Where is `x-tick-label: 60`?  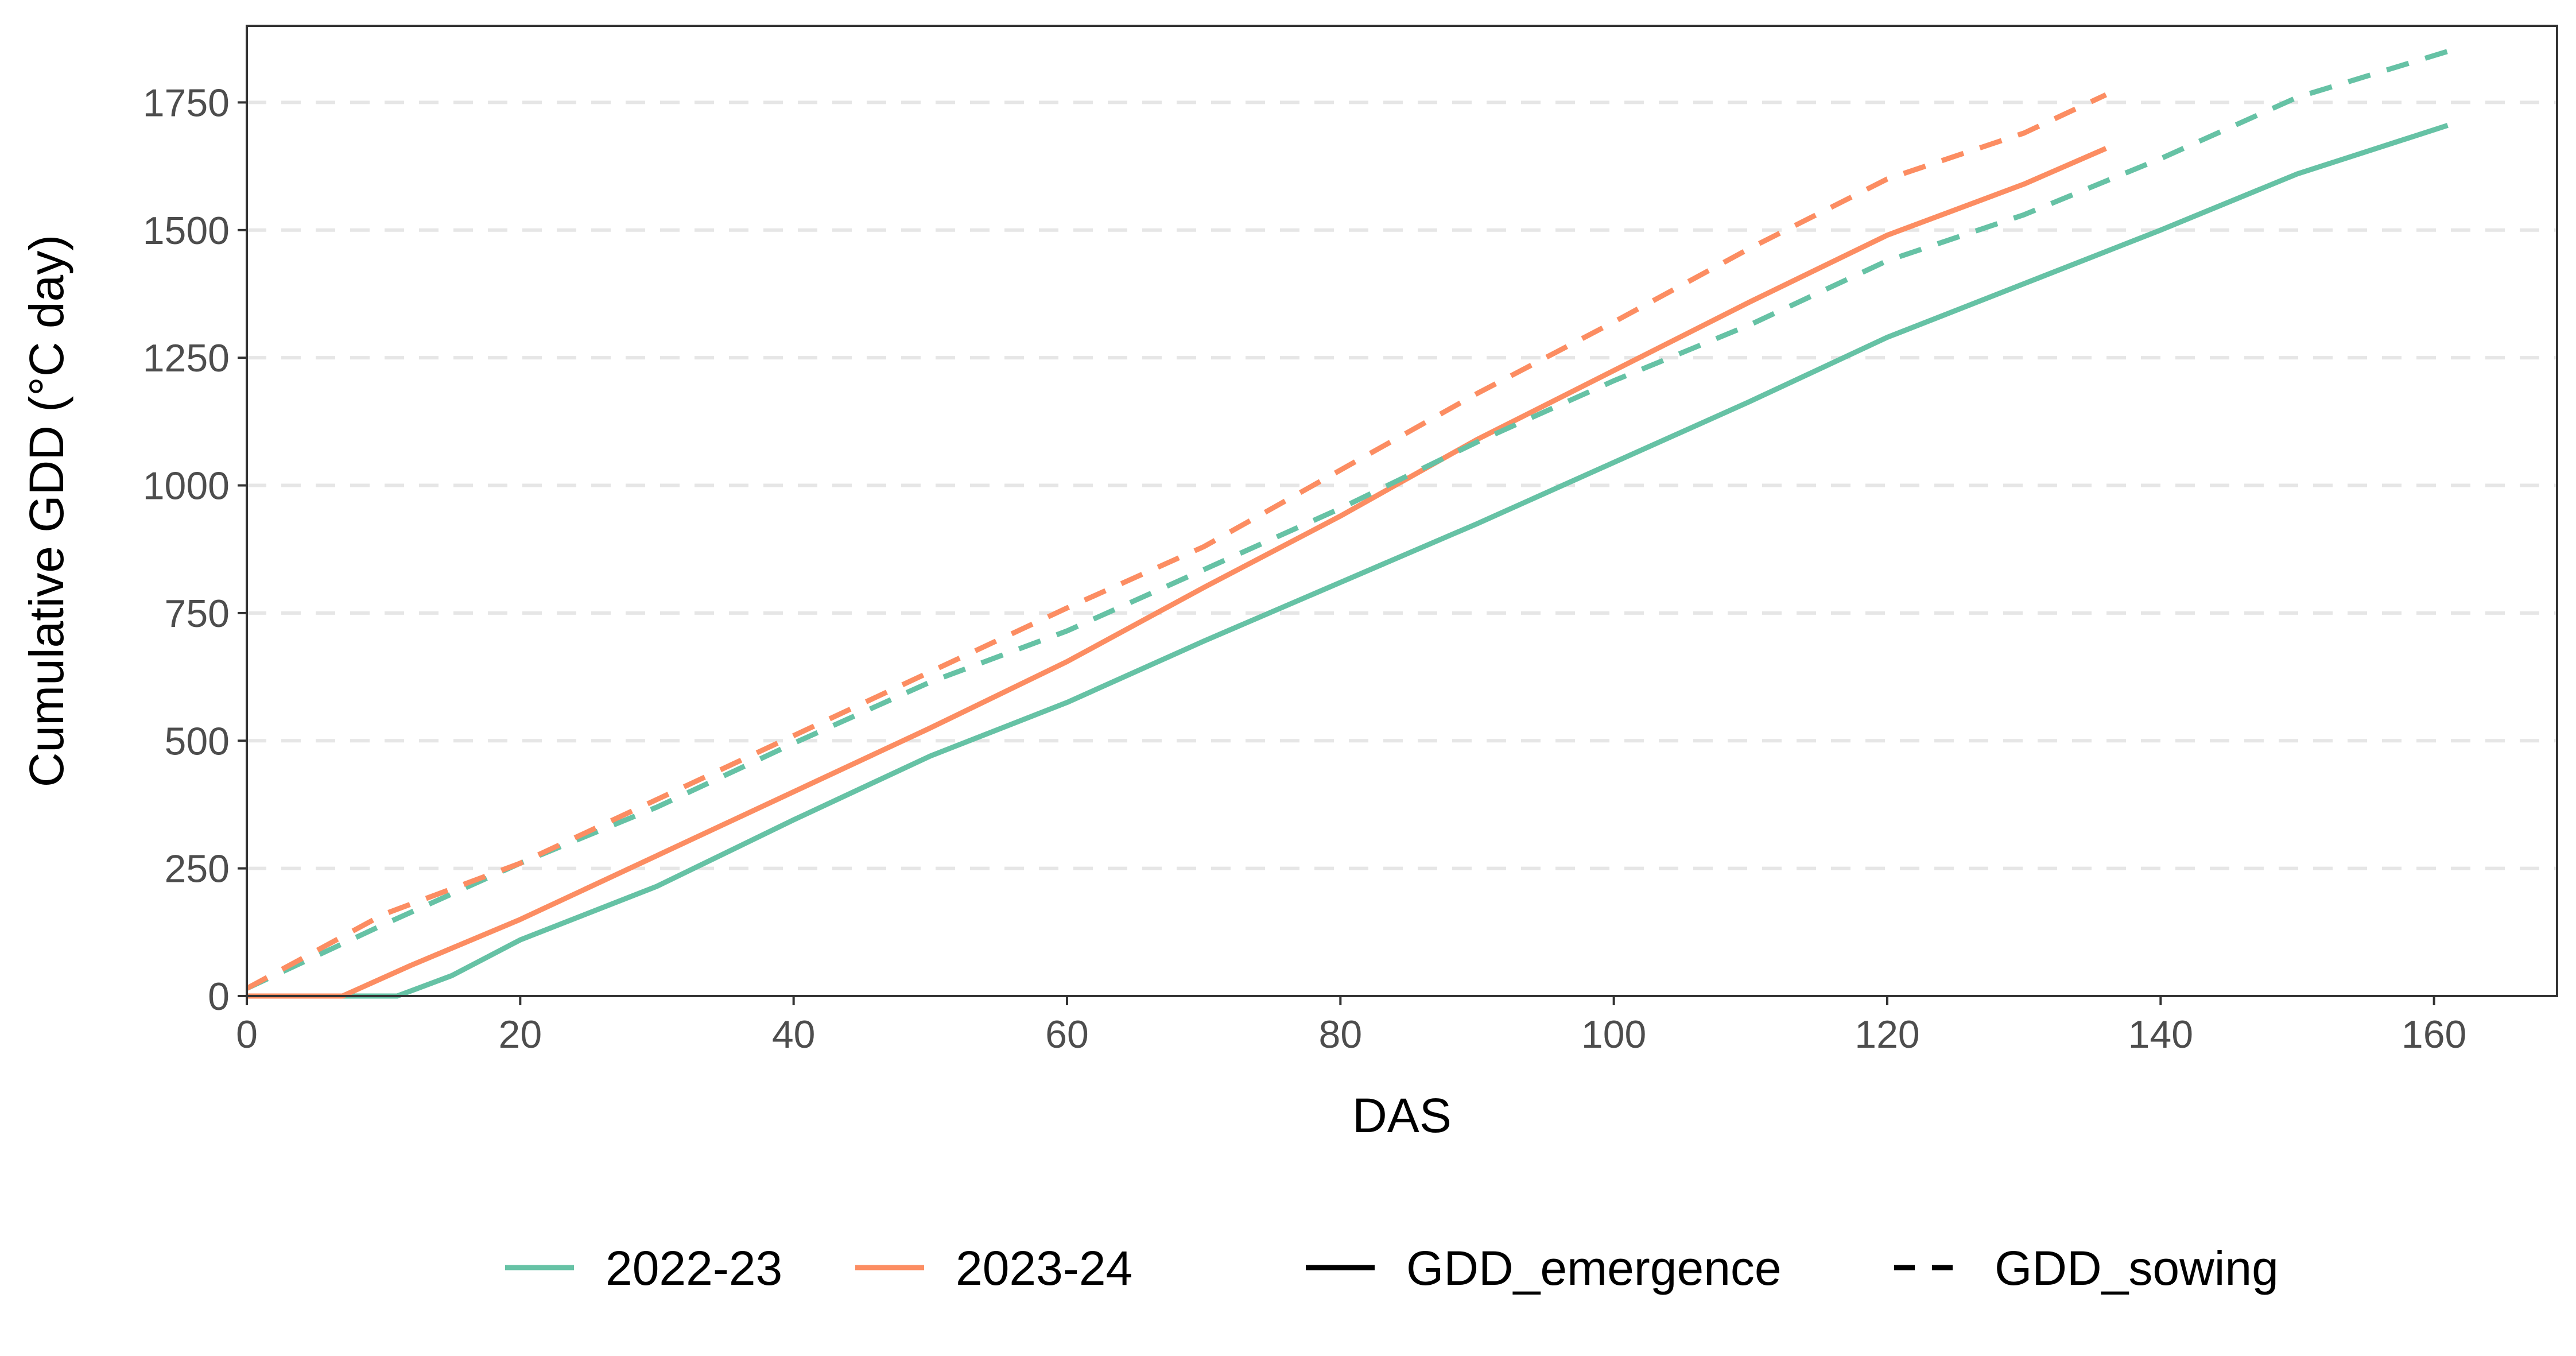 x-tick-label: 60 is located at coordinates (1067, 1034).